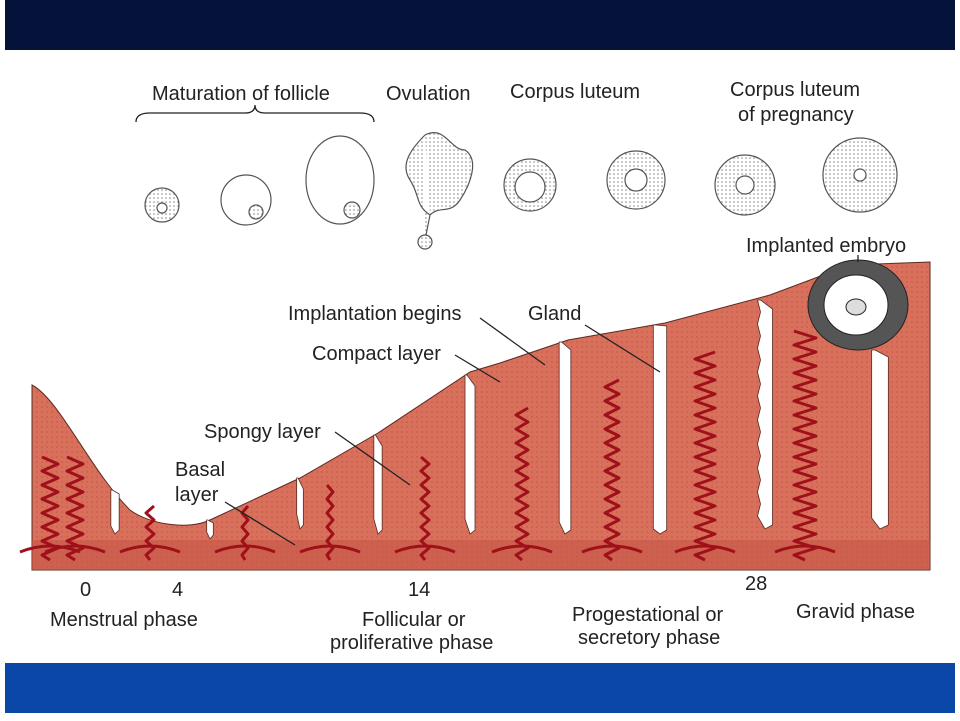 This screenshot has width=960, height=721. What do you see at coordinates (480, 688) in the screenshot?
I see `bottom-bar` at bounding box center [480, 688].